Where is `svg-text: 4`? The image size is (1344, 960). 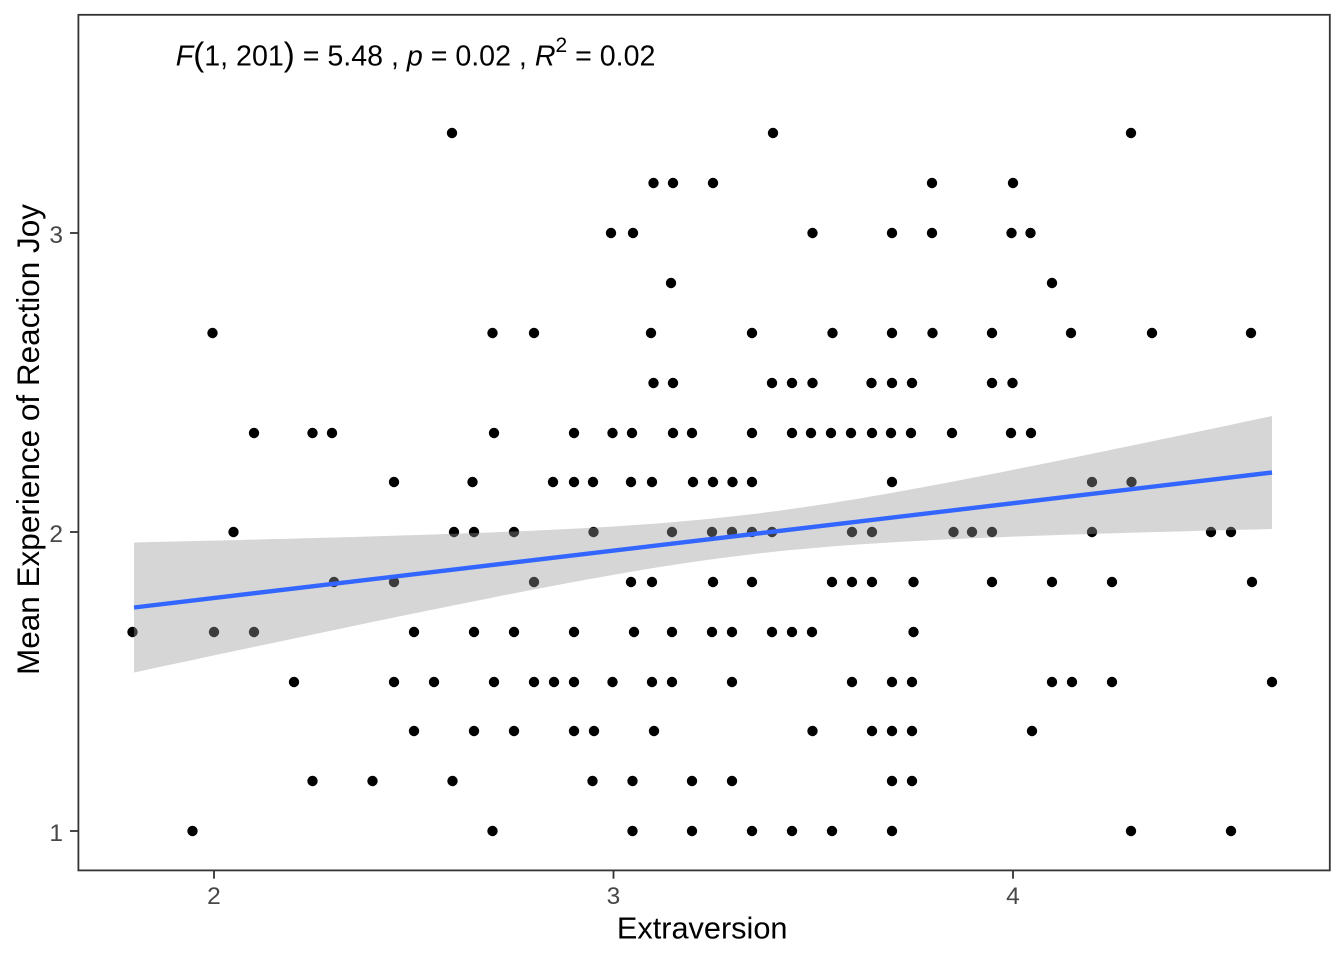 svg-text: 4 is located at coordinates (1013, 896).